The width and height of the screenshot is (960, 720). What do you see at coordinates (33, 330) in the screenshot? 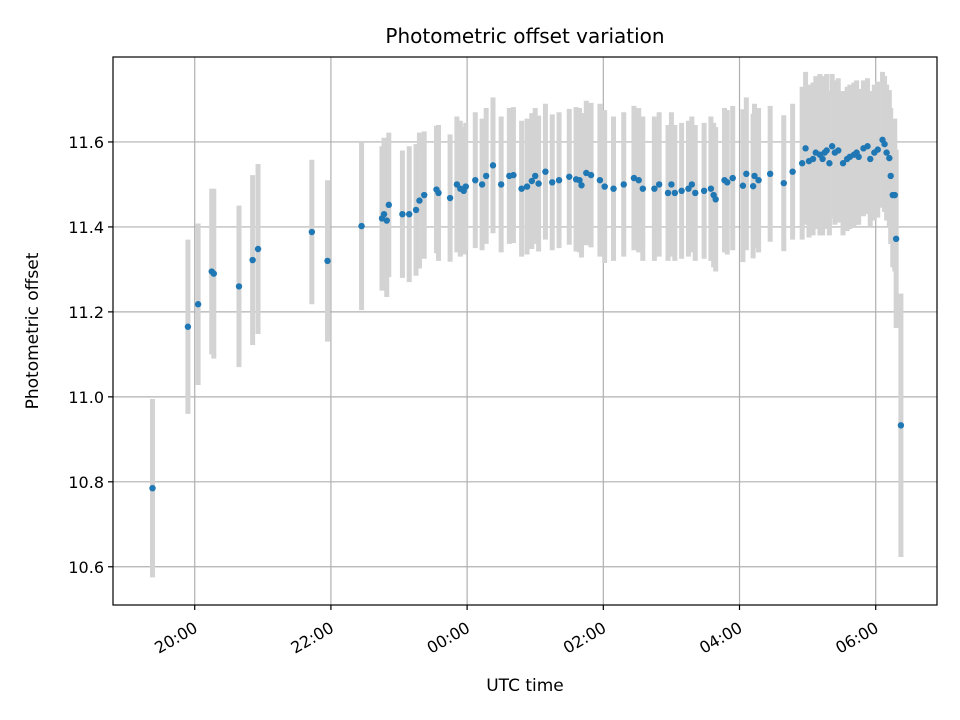
I see `y-axis-title: Photometric offset` at bounding box center [33, 330].